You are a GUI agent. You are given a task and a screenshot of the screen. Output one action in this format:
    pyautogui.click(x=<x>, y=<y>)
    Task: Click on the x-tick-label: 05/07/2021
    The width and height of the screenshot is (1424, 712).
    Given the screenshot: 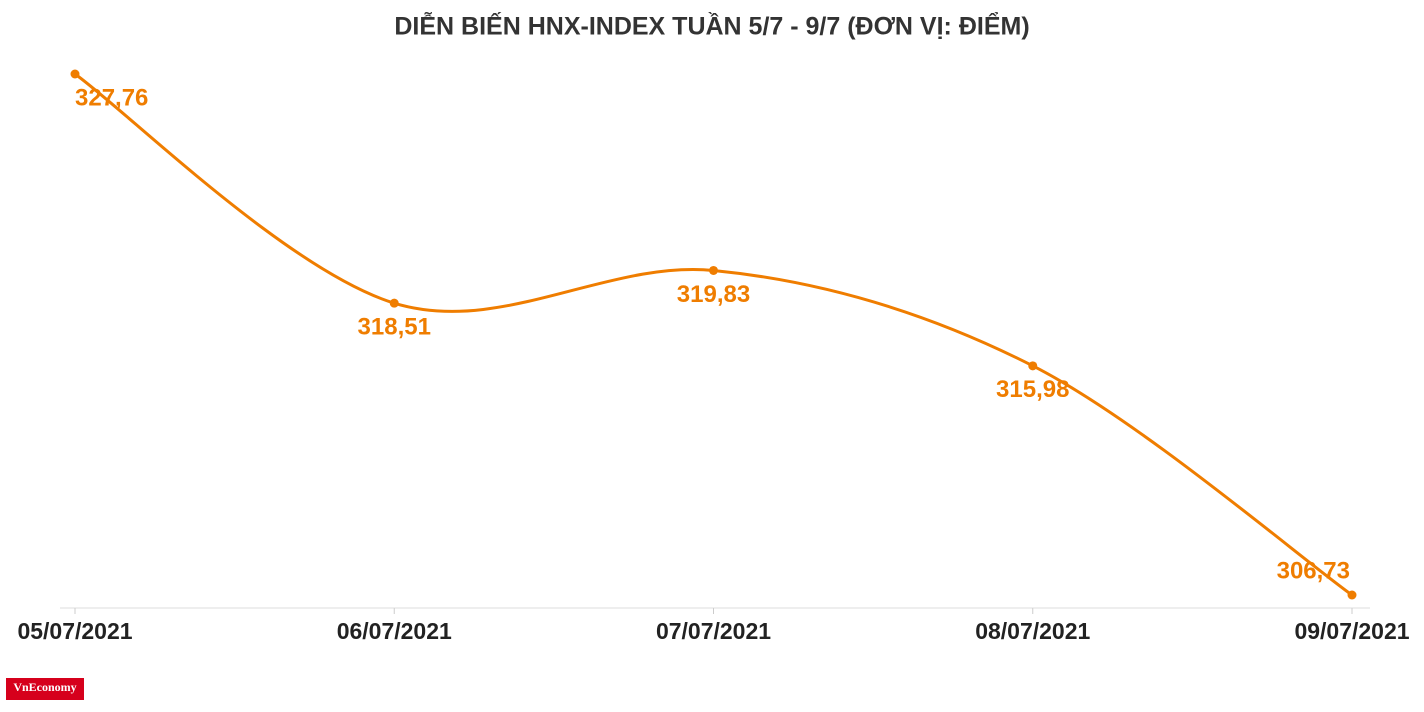 What is the action you would take?
    pyautogui.click(x=74, y=631)
    